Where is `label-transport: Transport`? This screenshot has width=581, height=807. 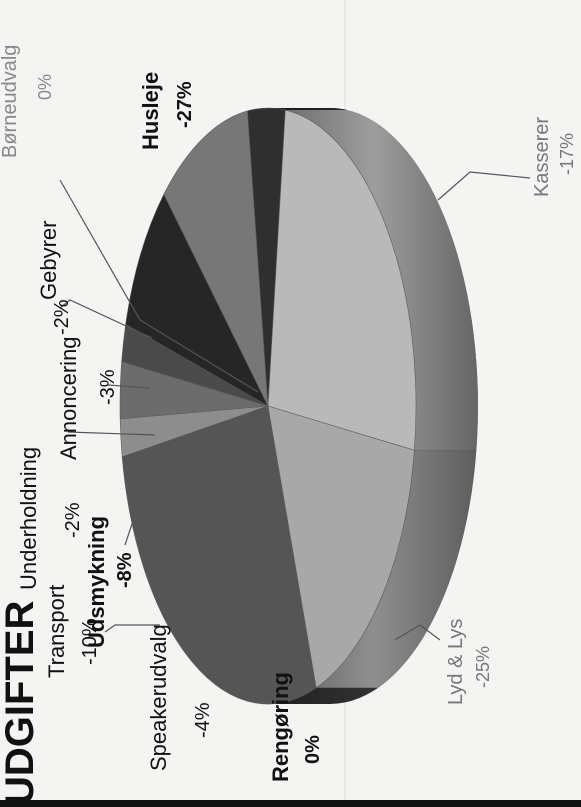
label-transport: Transport is located at coordinates (56, 631).